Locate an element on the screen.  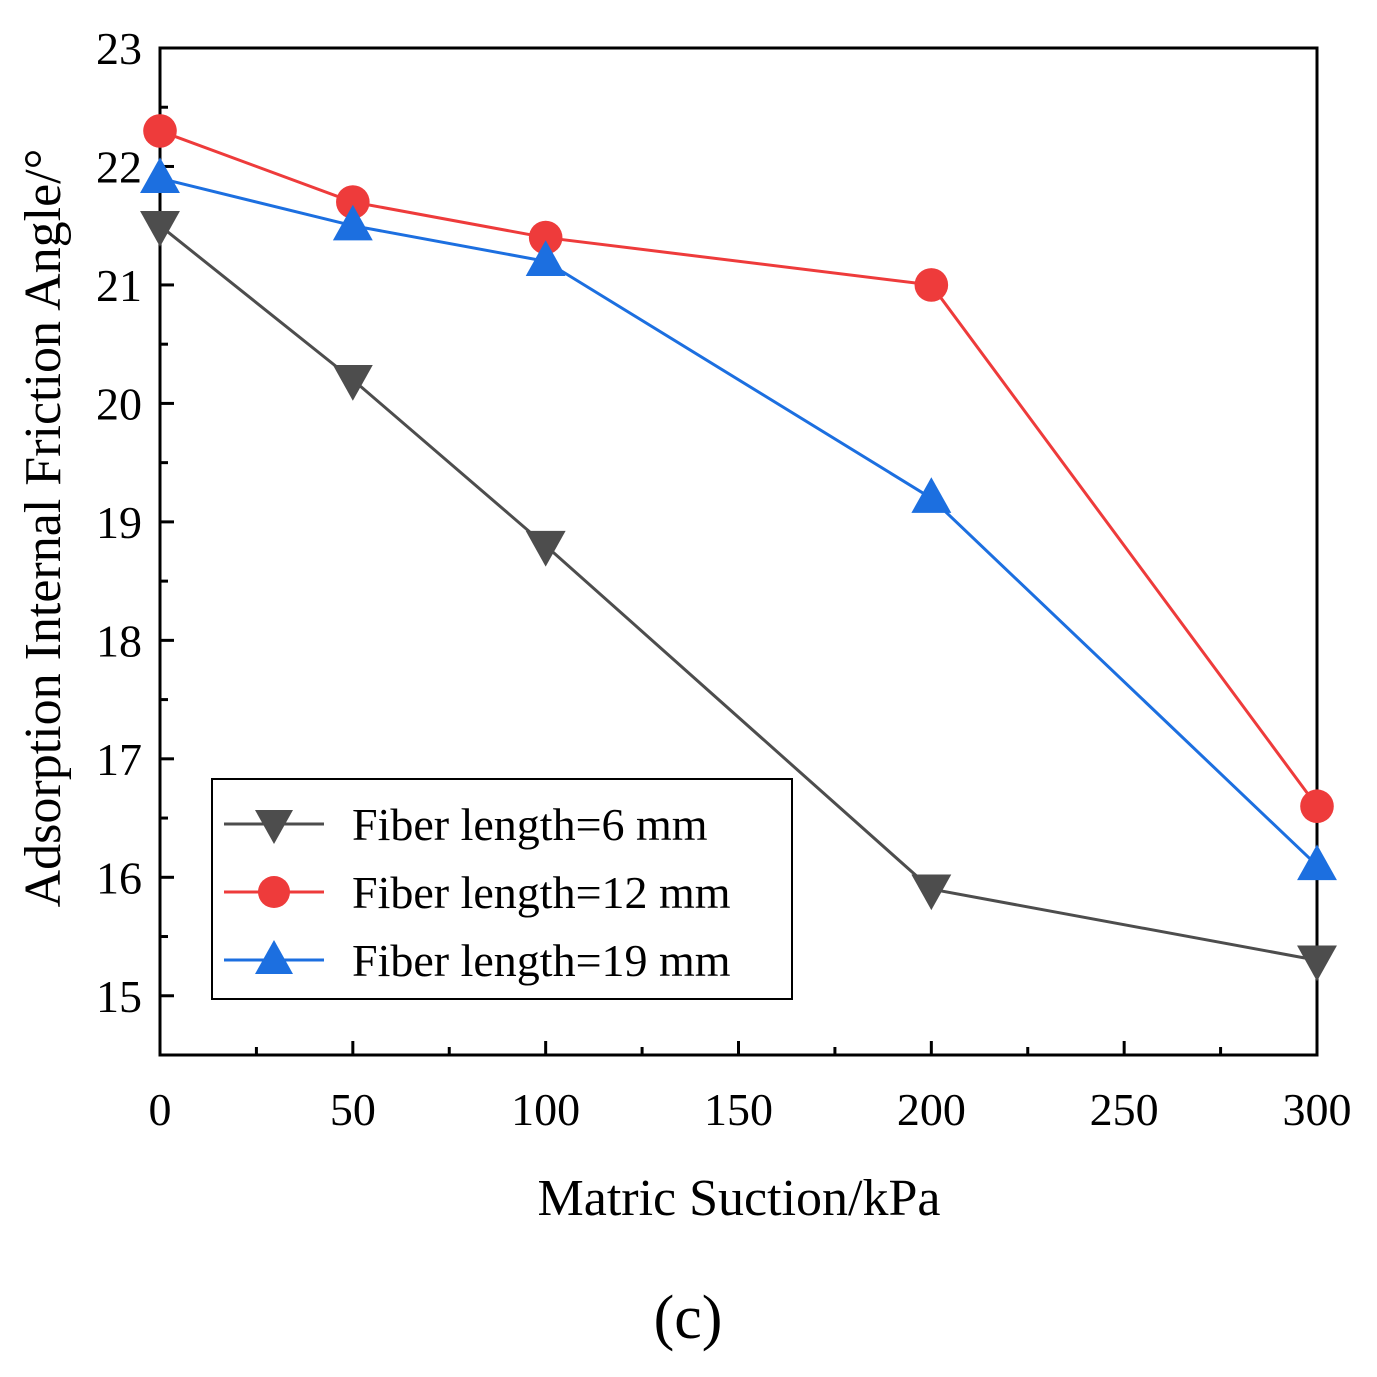
y-axis: 15 16 17 18 19 20 21 22 23 is located at coordinates (135, 540).